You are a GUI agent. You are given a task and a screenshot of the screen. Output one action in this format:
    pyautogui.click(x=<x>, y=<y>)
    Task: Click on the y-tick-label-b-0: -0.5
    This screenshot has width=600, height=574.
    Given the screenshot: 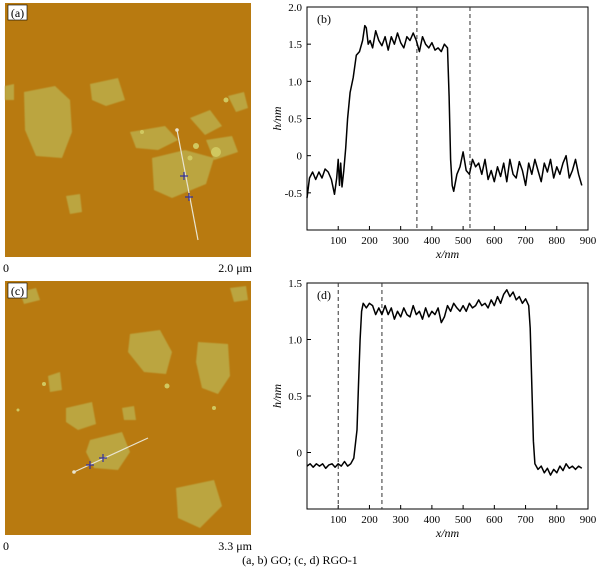 What is the action you would take?
    pyautogui.click(x=294, y=194)
    